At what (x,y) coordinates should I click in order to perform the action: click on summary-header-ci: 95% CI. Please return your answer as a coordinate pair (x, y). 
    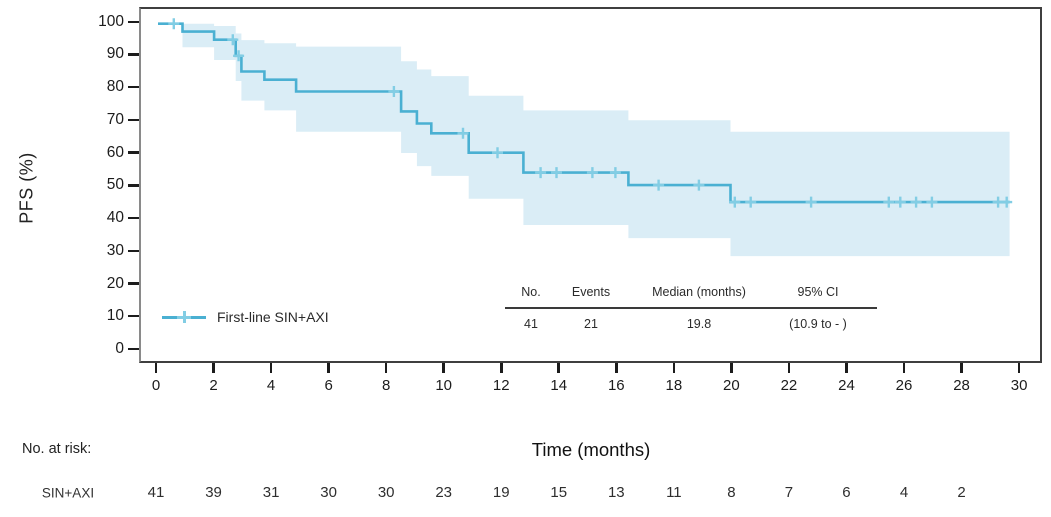
    Looking at the image, I should click on (818, 292).